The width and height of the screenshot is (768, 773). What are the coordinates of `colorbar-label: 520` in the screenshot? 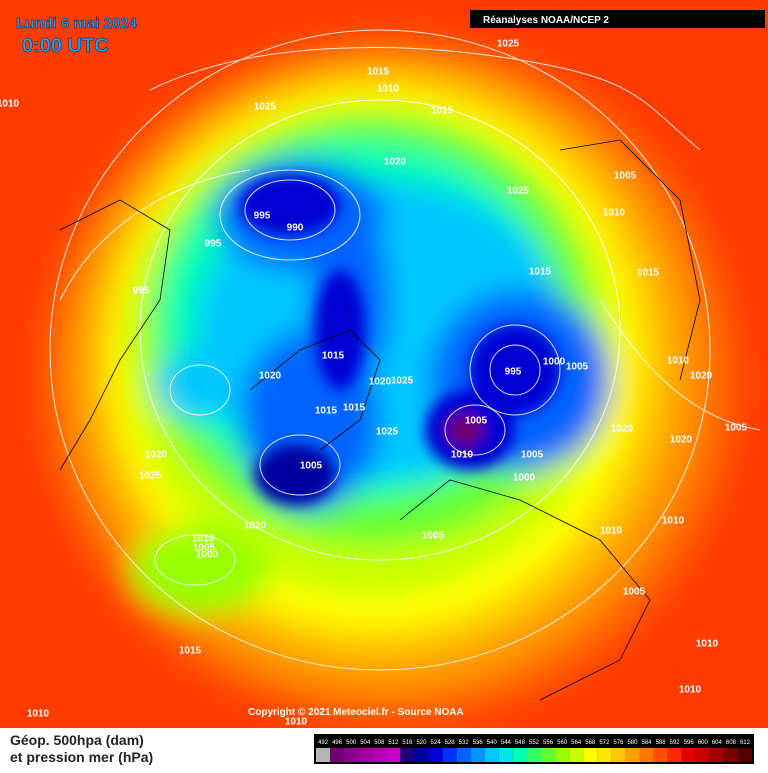 It's located at (421, 743).